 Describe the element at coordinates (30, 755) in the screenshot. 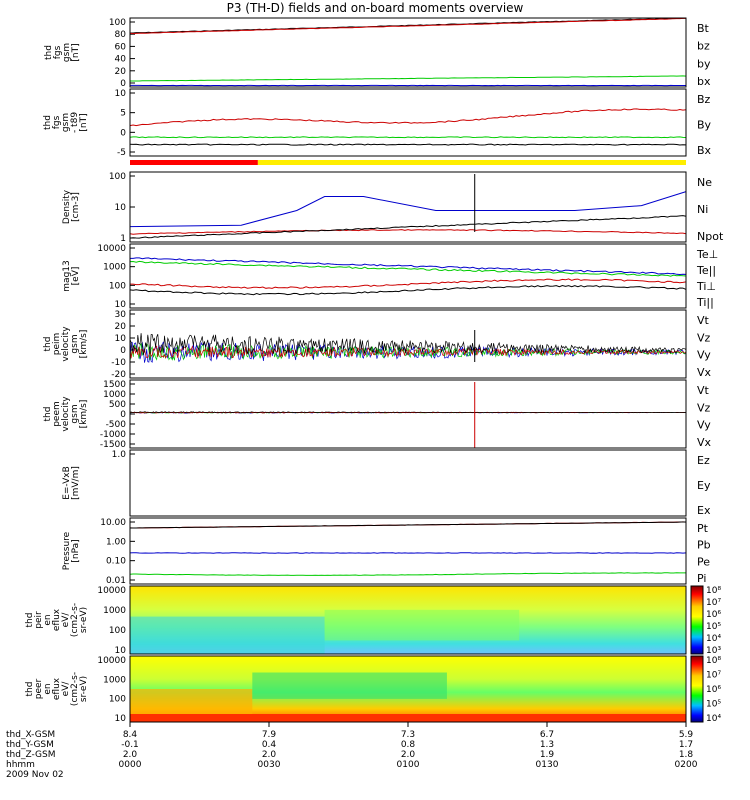

I see `xaxis-row-label: thd_Z-GSM` at that location.